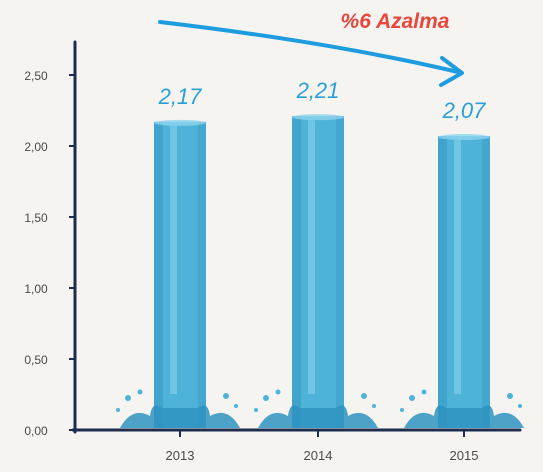 The height and width of the screenshot is (472, 543). I want to click on annotation-layer: %6 Azalma, so click(311, 48).